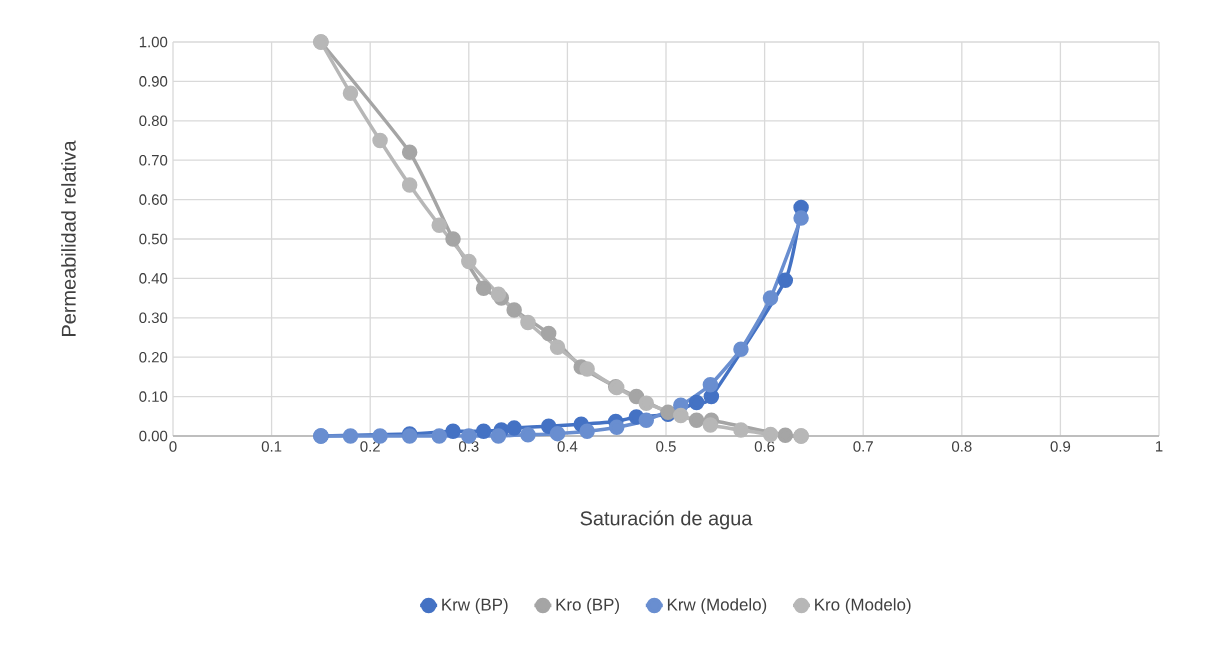 This screenshot has height=656, width=1209. What do you see at coordinates (271, 446) in the screenshot?
I see `x-tick-label: 0.1` at bounding box center [271, 446].